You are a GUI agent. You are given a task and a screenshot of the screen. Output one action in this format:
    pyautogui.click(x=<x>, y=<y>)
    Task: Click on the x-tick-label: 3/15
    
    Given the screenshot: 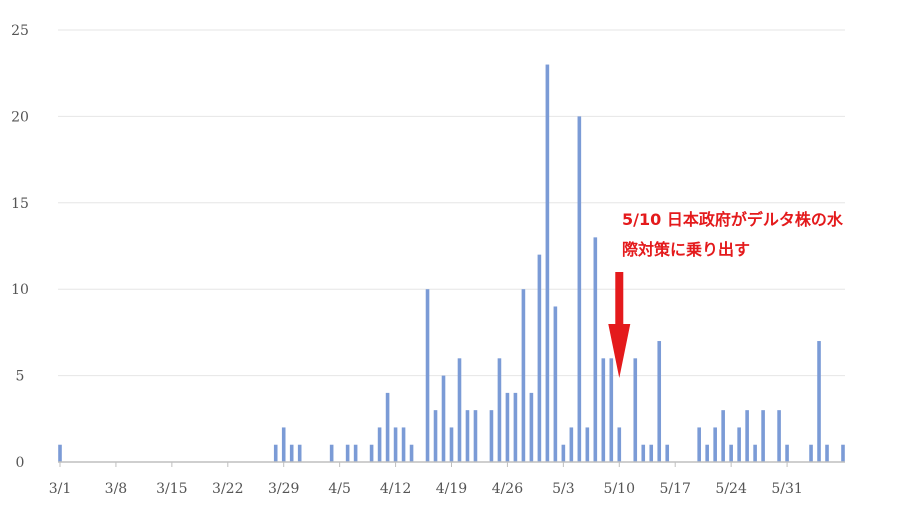 What is the action you would take?
    pyautogui.click(x=171, y=489)
    